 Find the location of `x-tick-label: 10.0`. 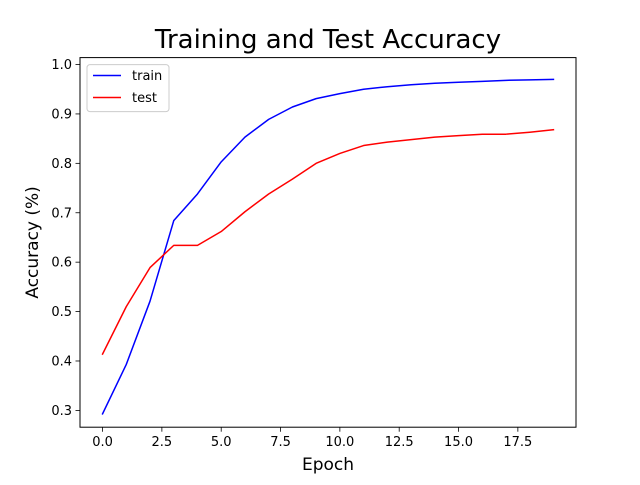

x-tick-label: 10.0 is located at coordinates (339, 442).